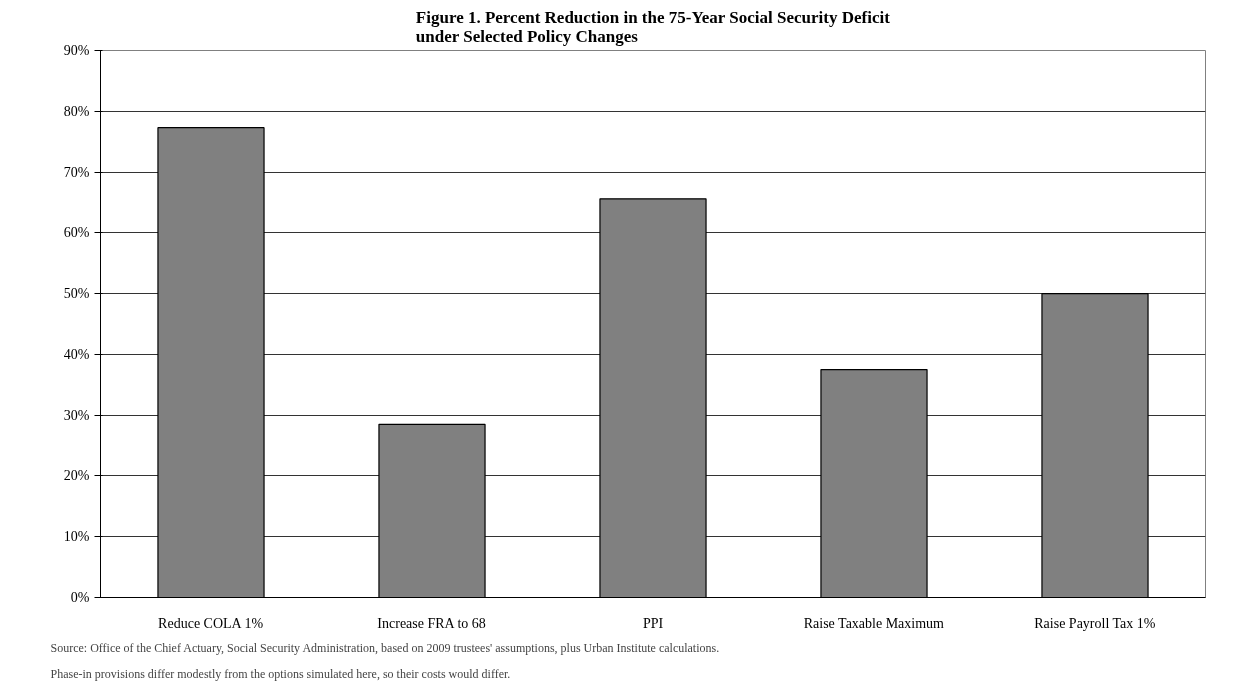 The image size is (1253, 694). I want to click on y-tick-label: 70%, so click(76, 172).